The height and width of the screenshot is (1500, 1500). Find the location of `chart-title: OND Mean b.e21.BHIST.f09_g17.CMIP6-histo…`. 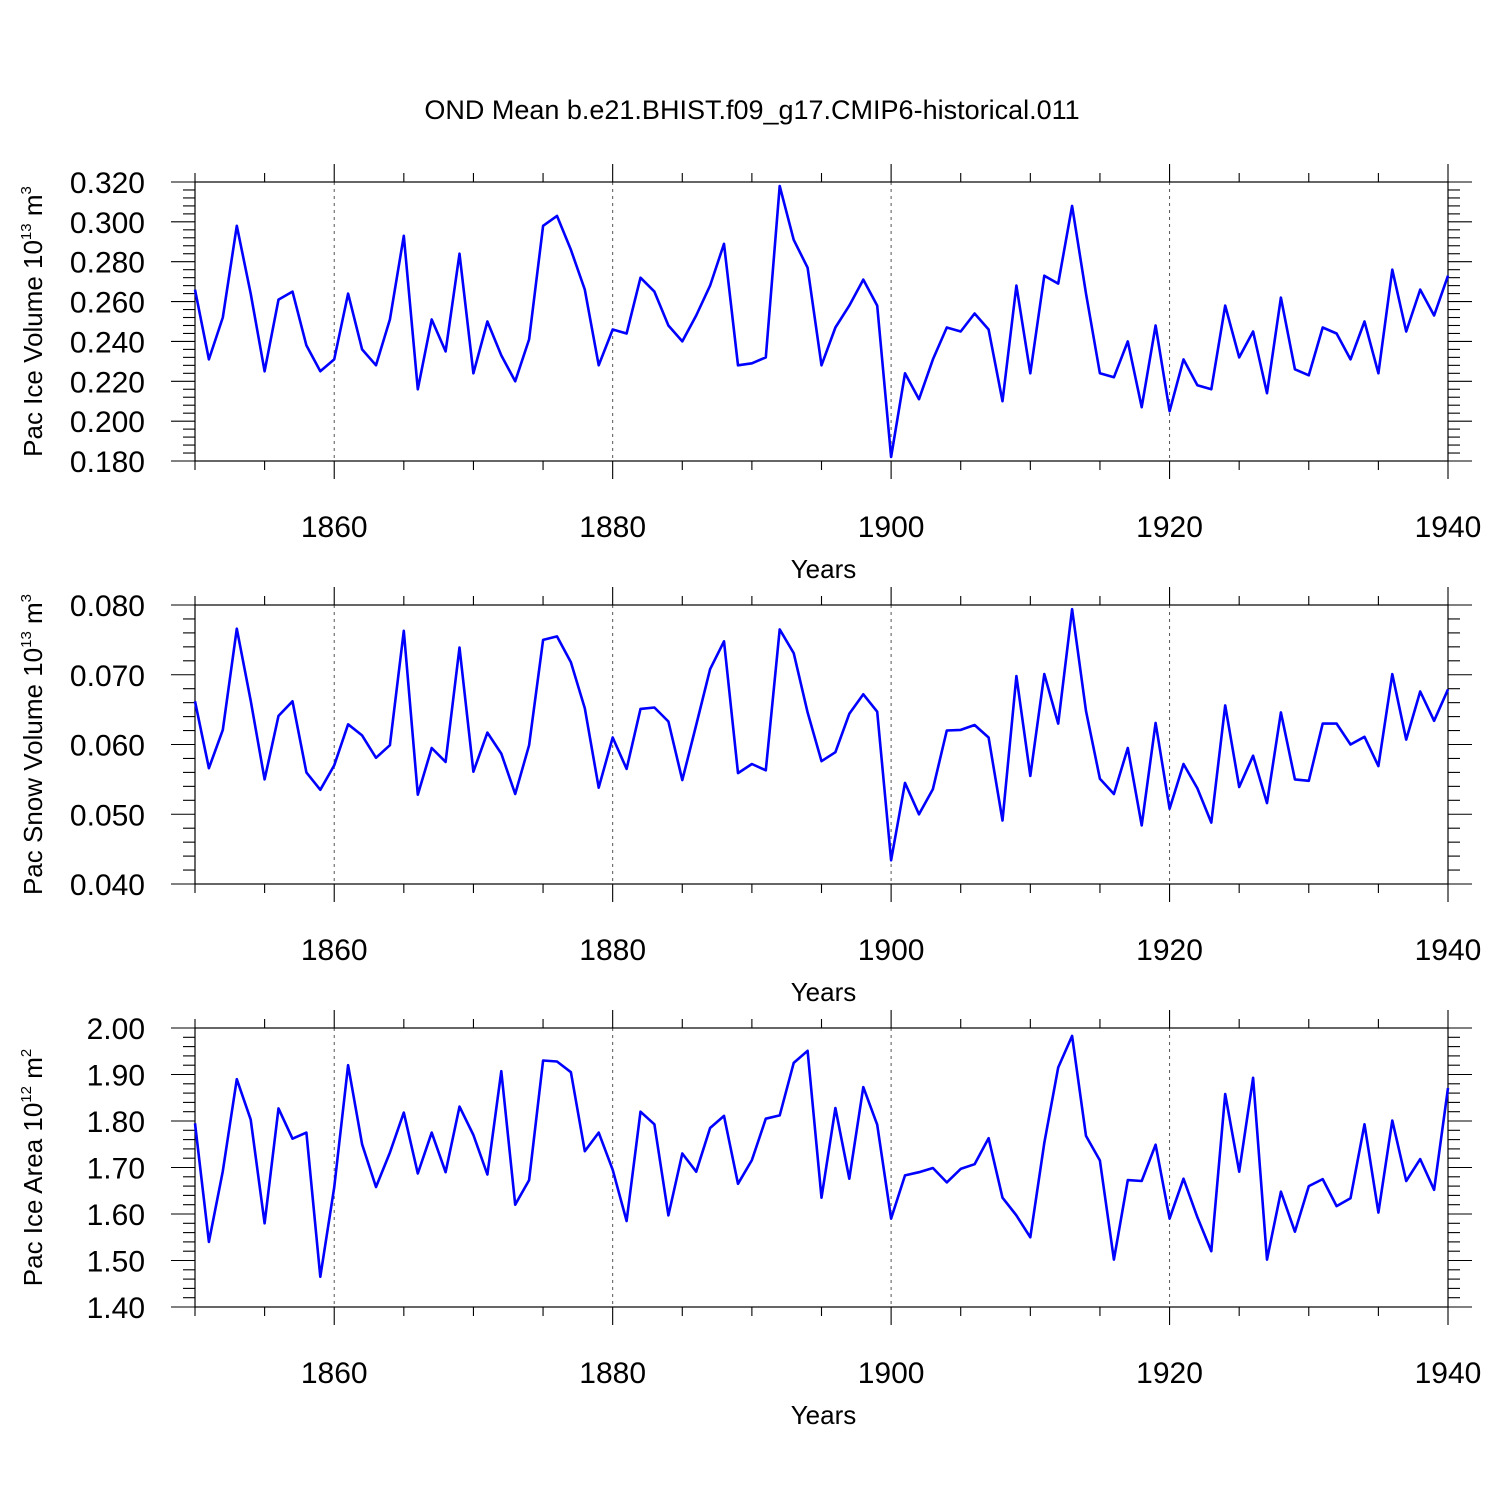

chart-title: OND Mean b.e21.BHIST.f09_g17.CMIP6-histo… is located at coordinates (751, 110).